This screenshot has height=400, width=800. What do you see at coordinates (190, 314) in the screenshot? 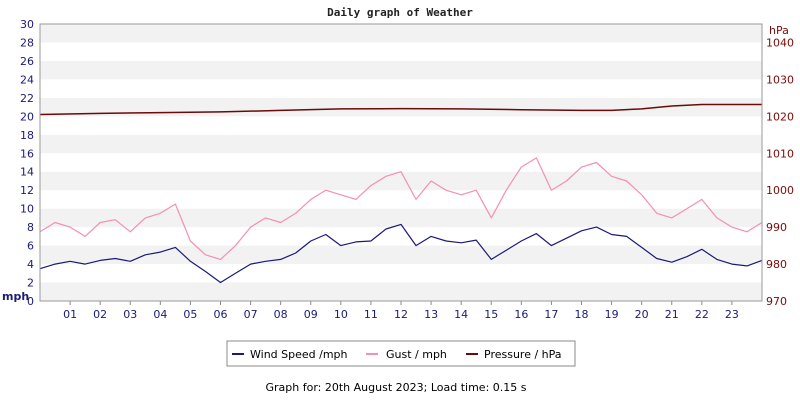
I see `x-tick-label: 05` at bounding box center [190, 314].